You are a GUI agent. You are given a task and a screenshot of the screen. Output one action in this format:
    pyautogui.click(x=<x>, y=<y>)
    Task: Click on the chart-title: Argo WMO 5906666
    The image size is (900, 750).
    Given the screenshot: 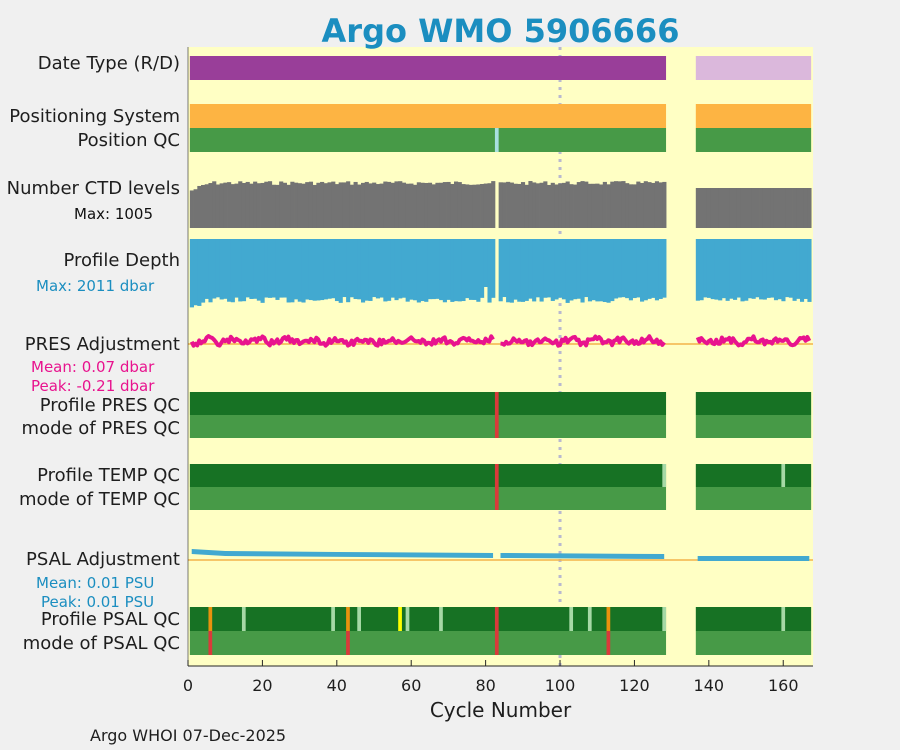 What is the action you would take?
    pyautogui.click(x=500, y=31)
    